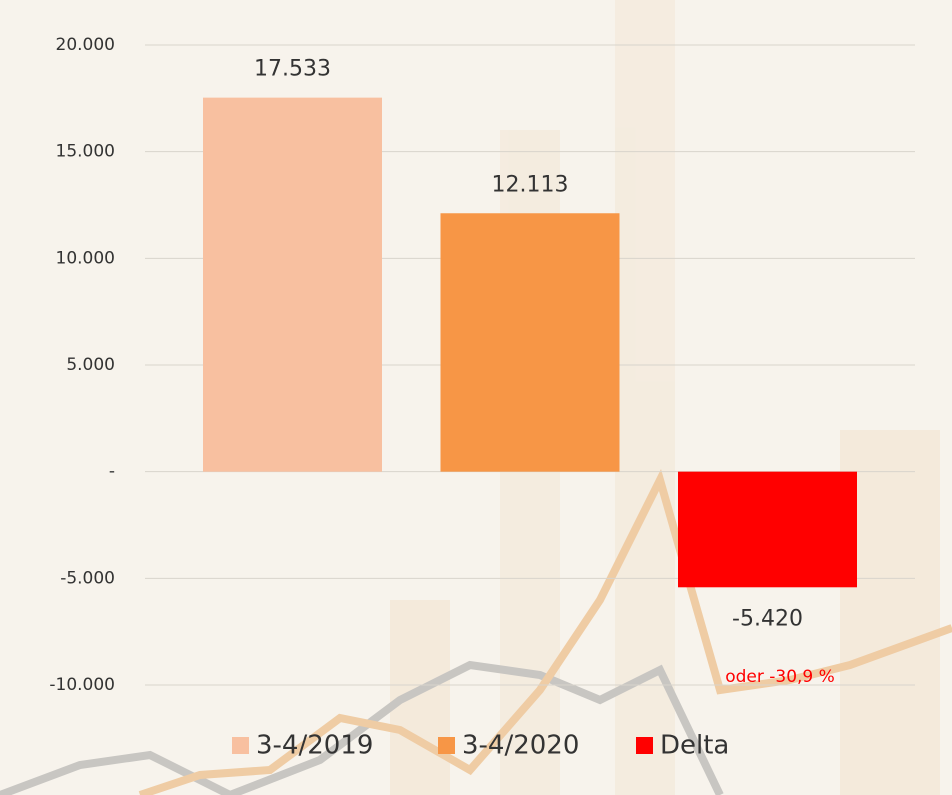 The width and height of the screenshot is (952, 795). Describe the element at coordinates (767, 618) in the screenshot. I see `data-label: -5.420` at that location.